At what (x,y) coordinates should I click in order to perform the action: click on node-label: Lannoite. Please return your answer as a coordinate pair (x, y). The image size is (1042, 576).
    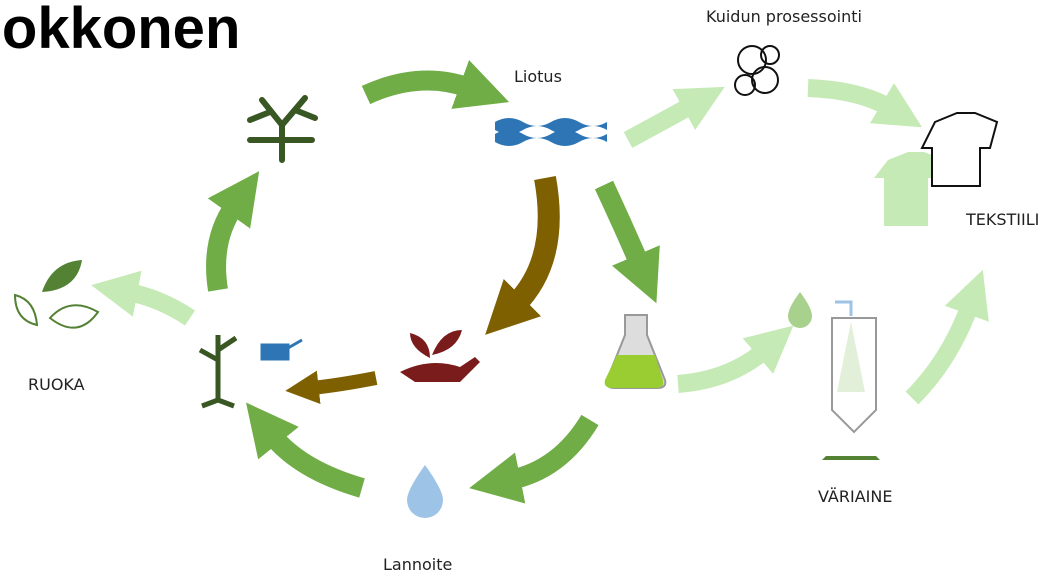
    Looking at the image, I should click on (417, 564).